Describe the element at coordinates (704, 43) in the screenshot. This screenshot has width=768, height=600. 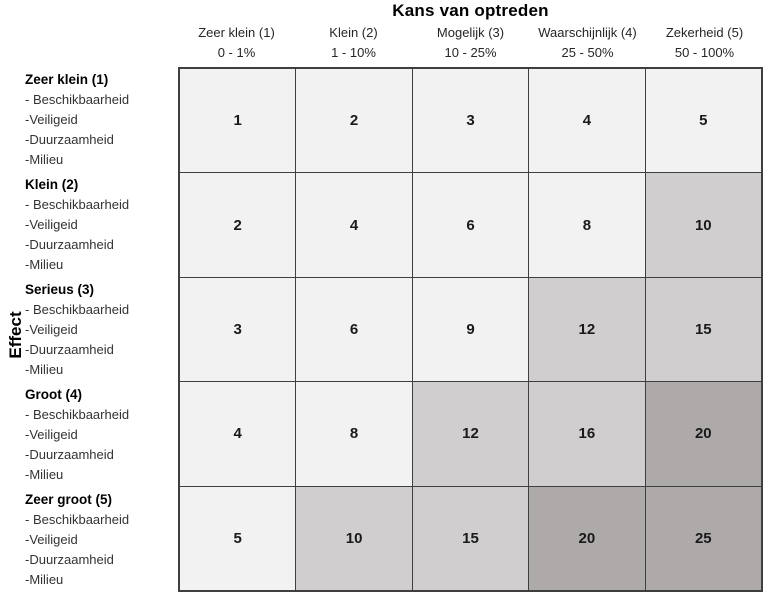
I see `column-header-5: Zekerheid (5) 50 - 100%` at that location.